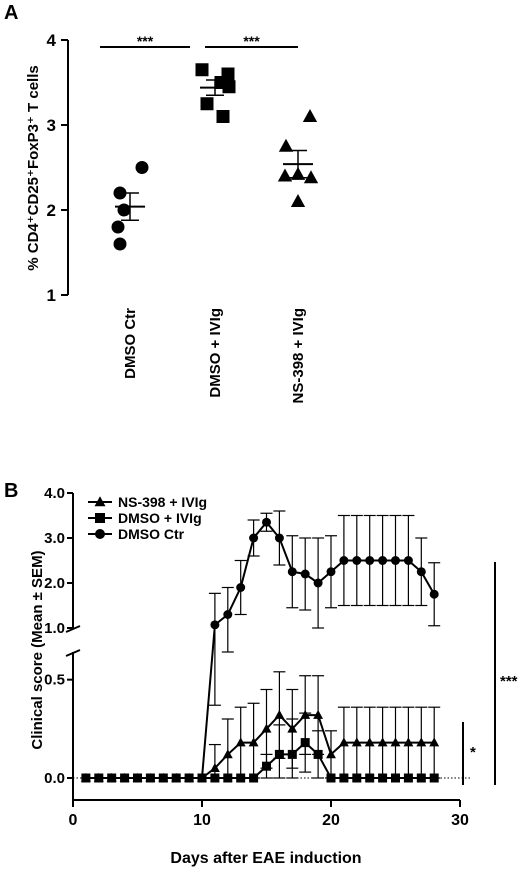 Image resolution: width=520 pixels, height=870 pixels. I want to click on panel-a-y-tick-label: 3, so click(51, 125).